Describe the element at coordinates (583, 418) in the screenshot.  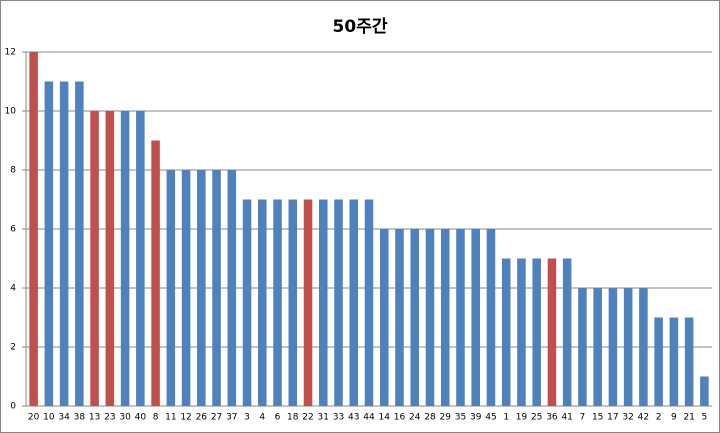
I see `x-tick-label: 7` at that location.